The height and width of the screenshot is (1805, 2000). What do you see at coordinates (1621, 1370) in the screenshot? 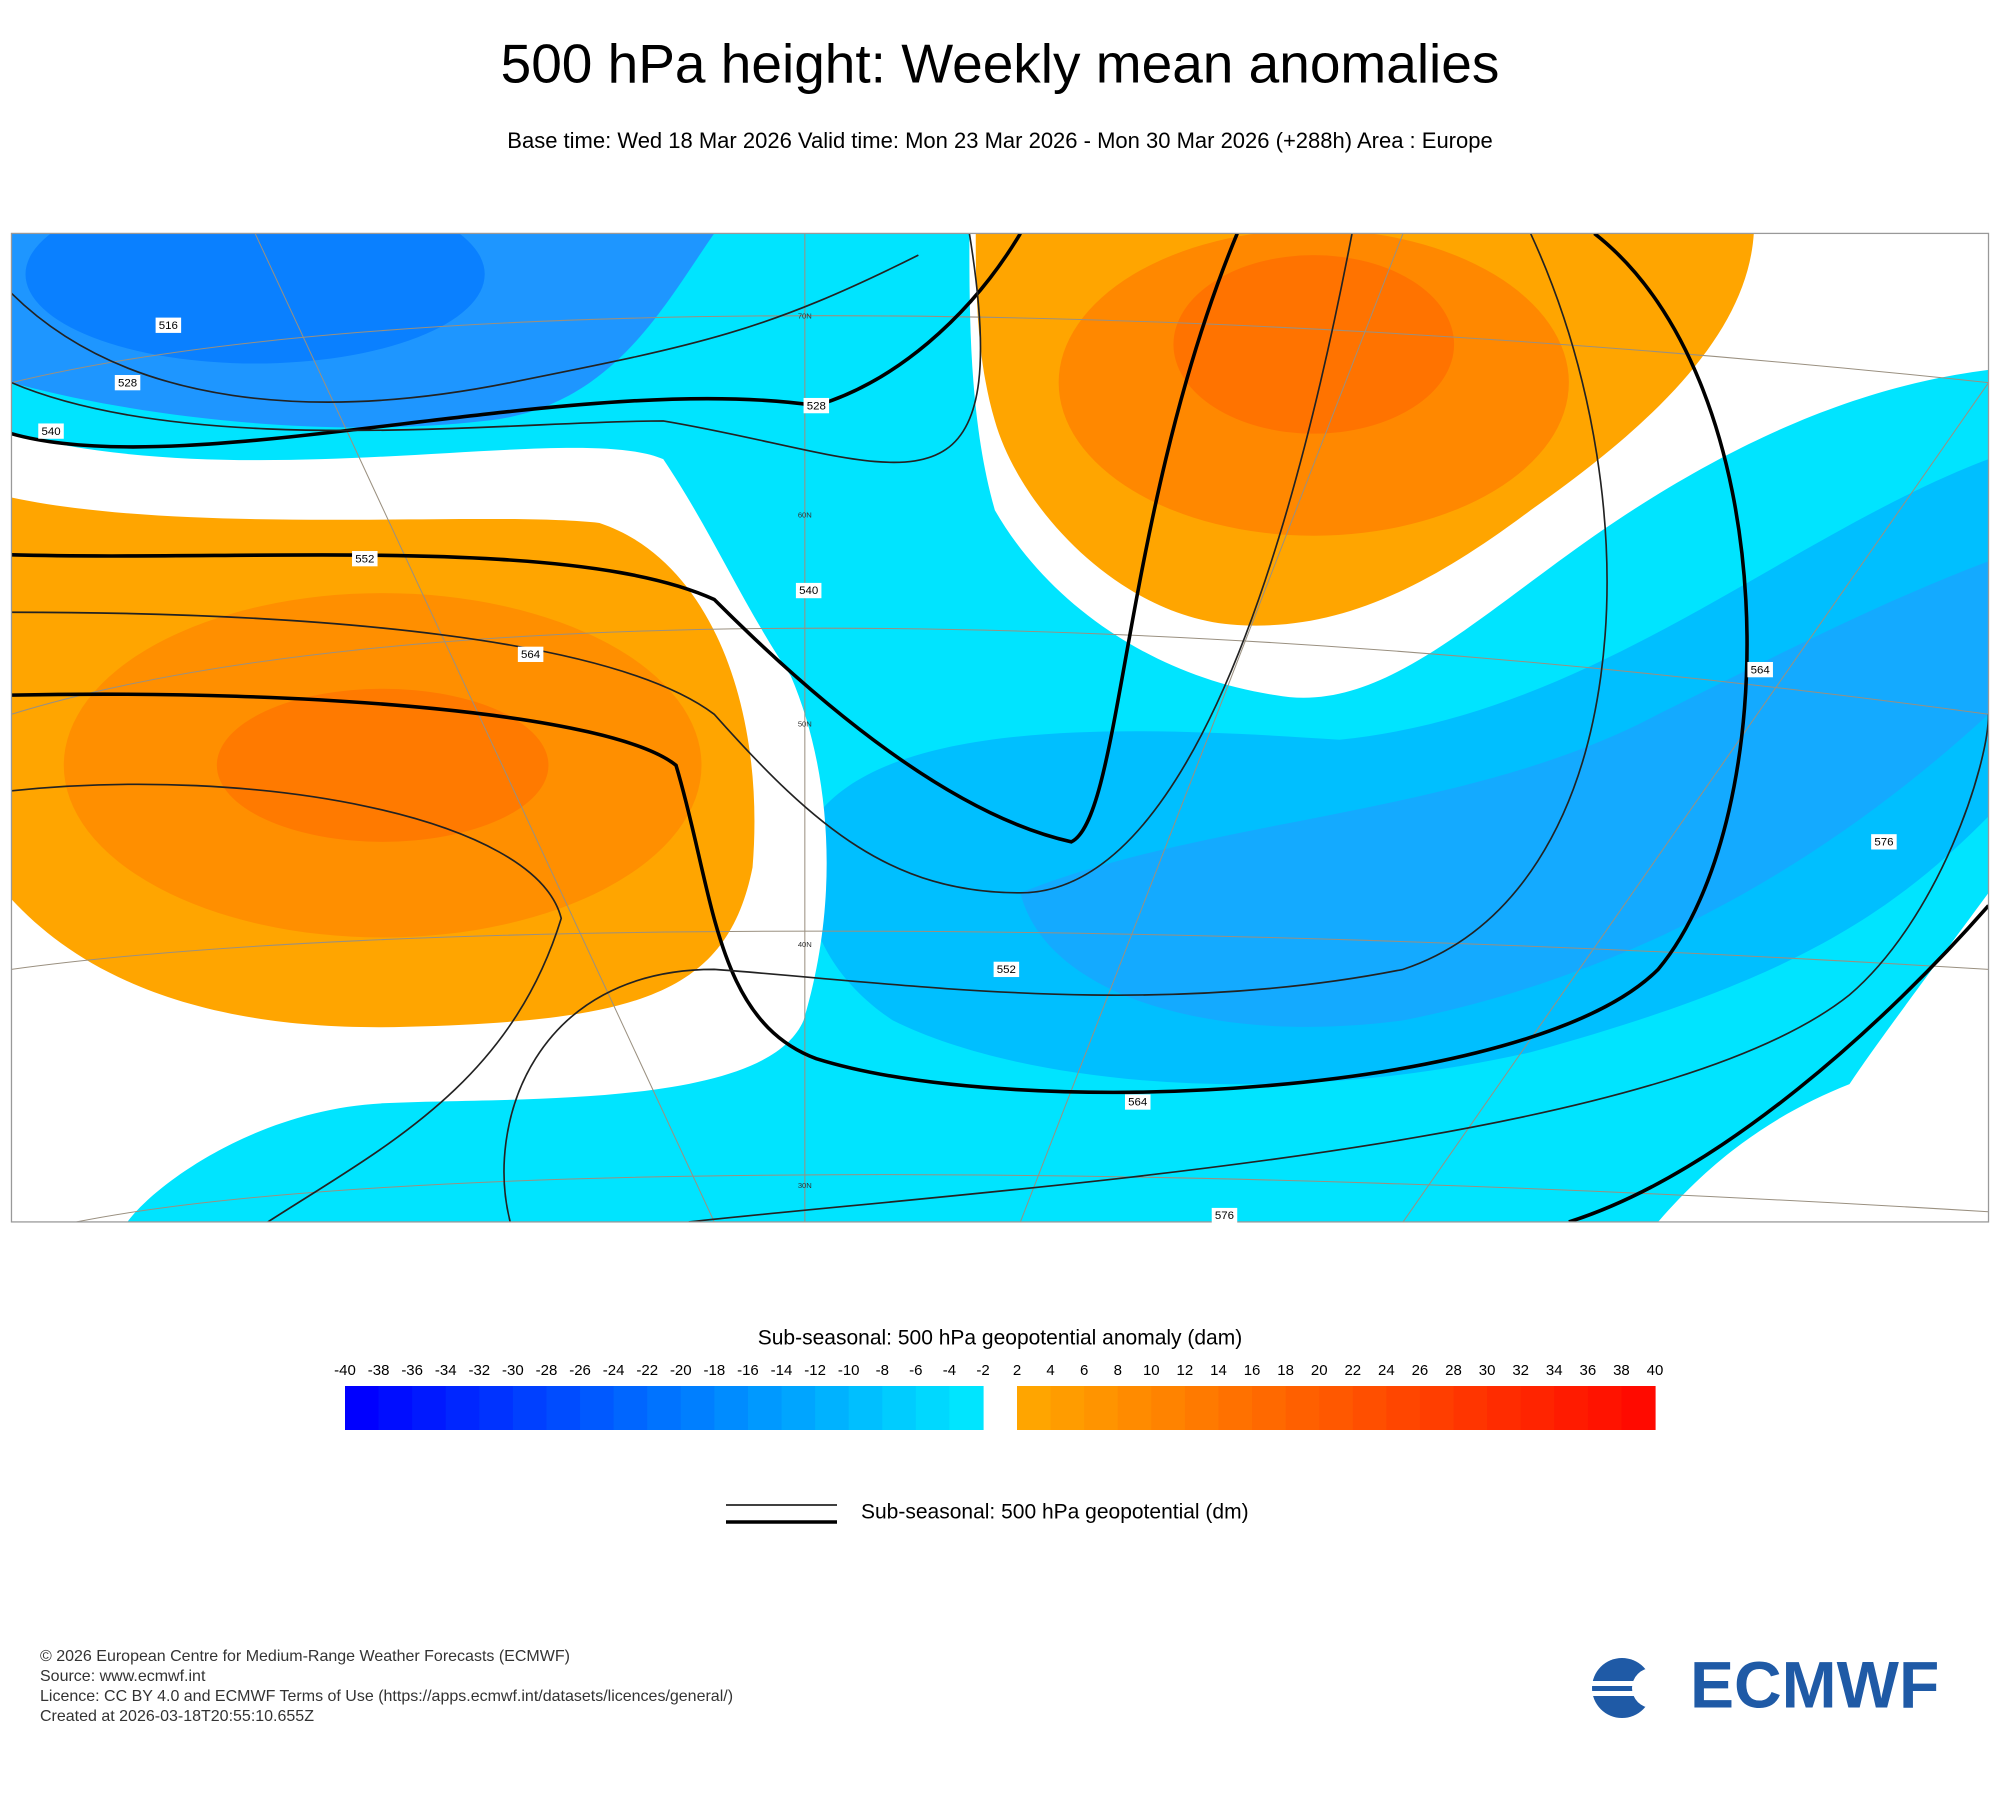
I see `colorbar-tick-label: 38` at bounding box center [1621, 1370].